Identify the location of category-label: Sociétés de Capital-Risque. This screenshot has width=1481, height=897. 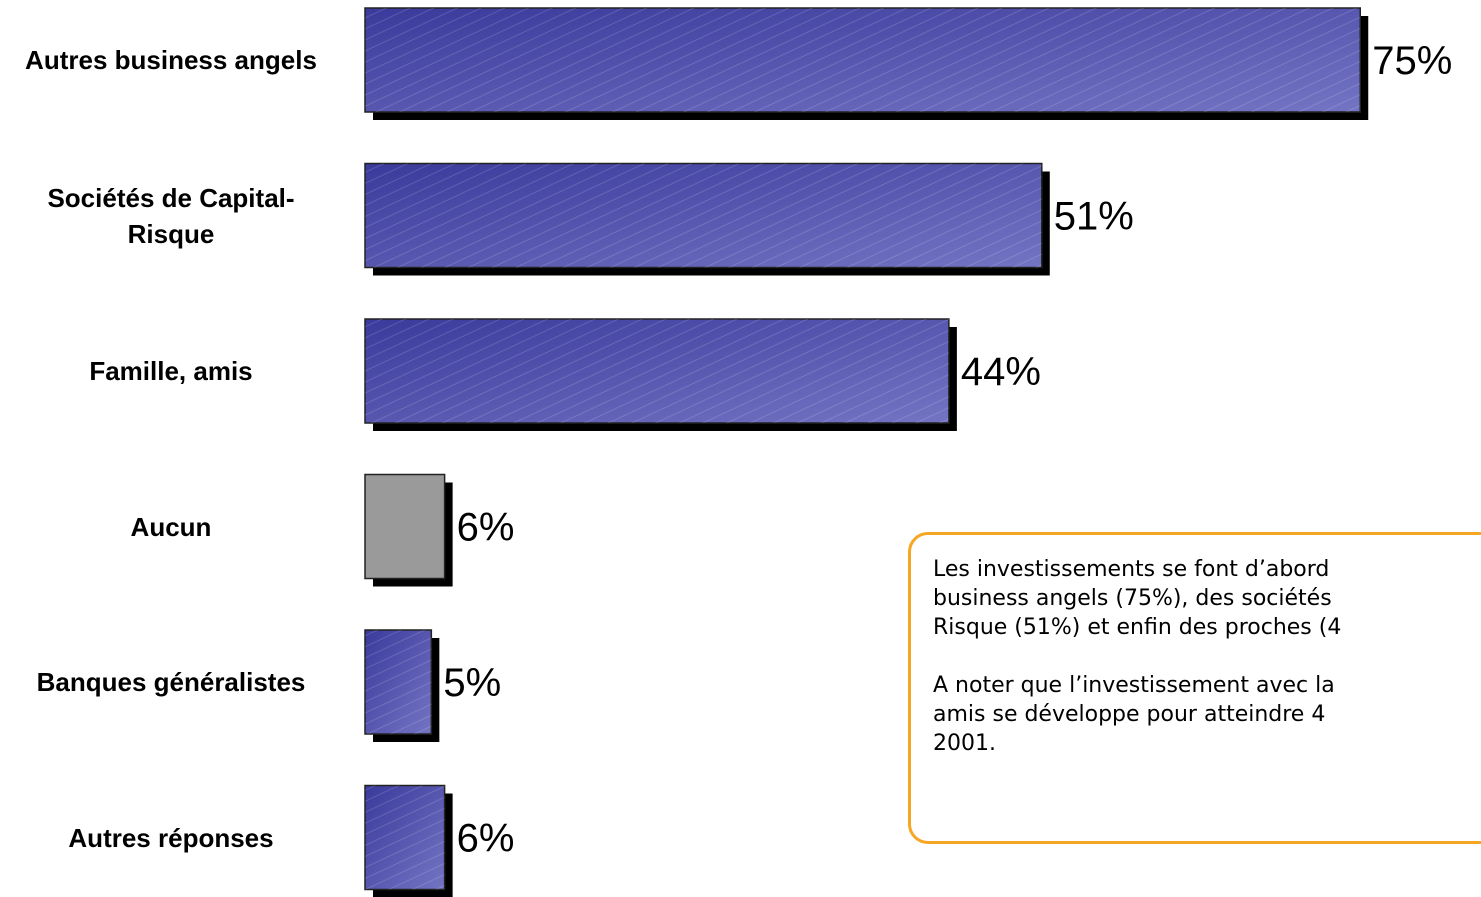
(171, 215).